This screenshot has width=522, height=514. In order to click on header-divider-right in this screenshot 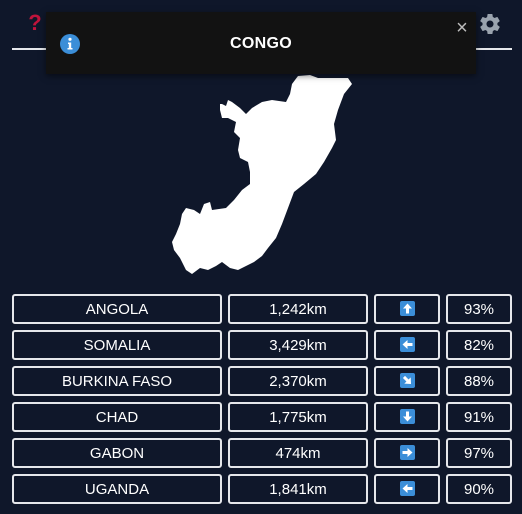, I will do `click(494, 49)`.